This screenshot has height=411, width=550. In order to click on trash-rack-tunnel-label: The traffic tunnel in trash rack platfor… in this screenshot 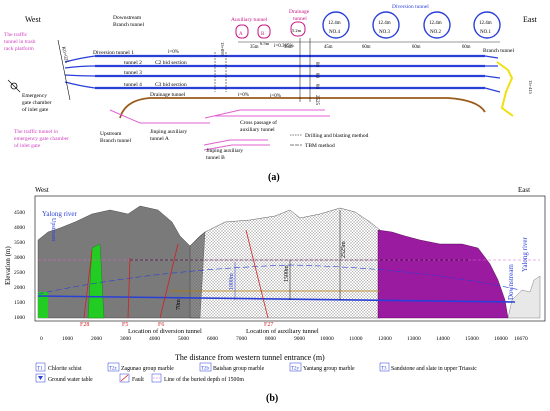, I will do `click(20, 41)`.